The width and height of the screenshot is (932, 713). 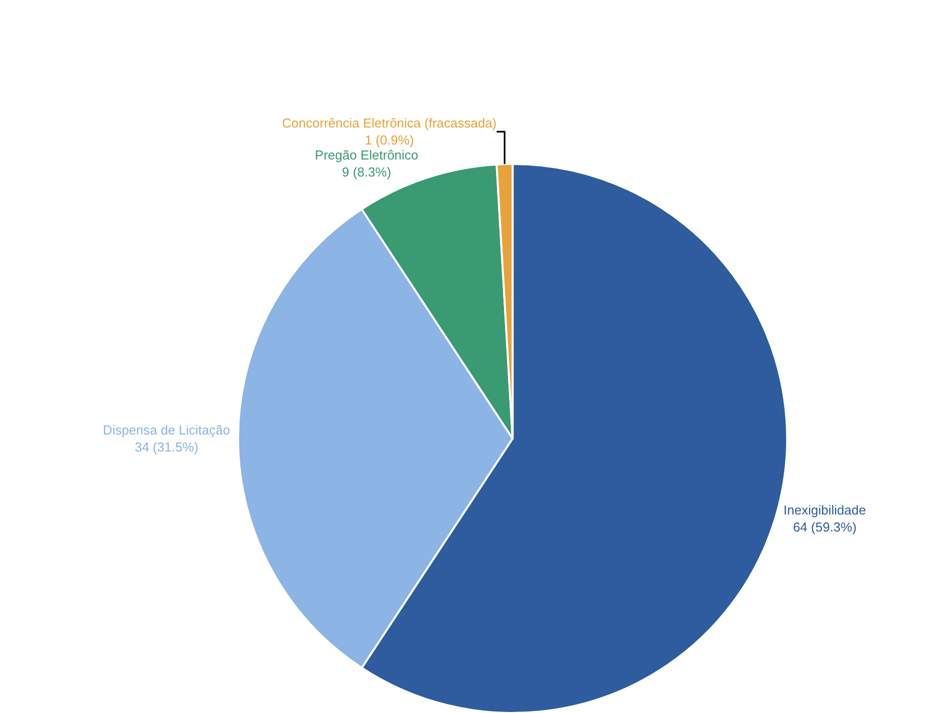 I want to click on data-label: 1 (0.9%), so click(x=389, y=140).